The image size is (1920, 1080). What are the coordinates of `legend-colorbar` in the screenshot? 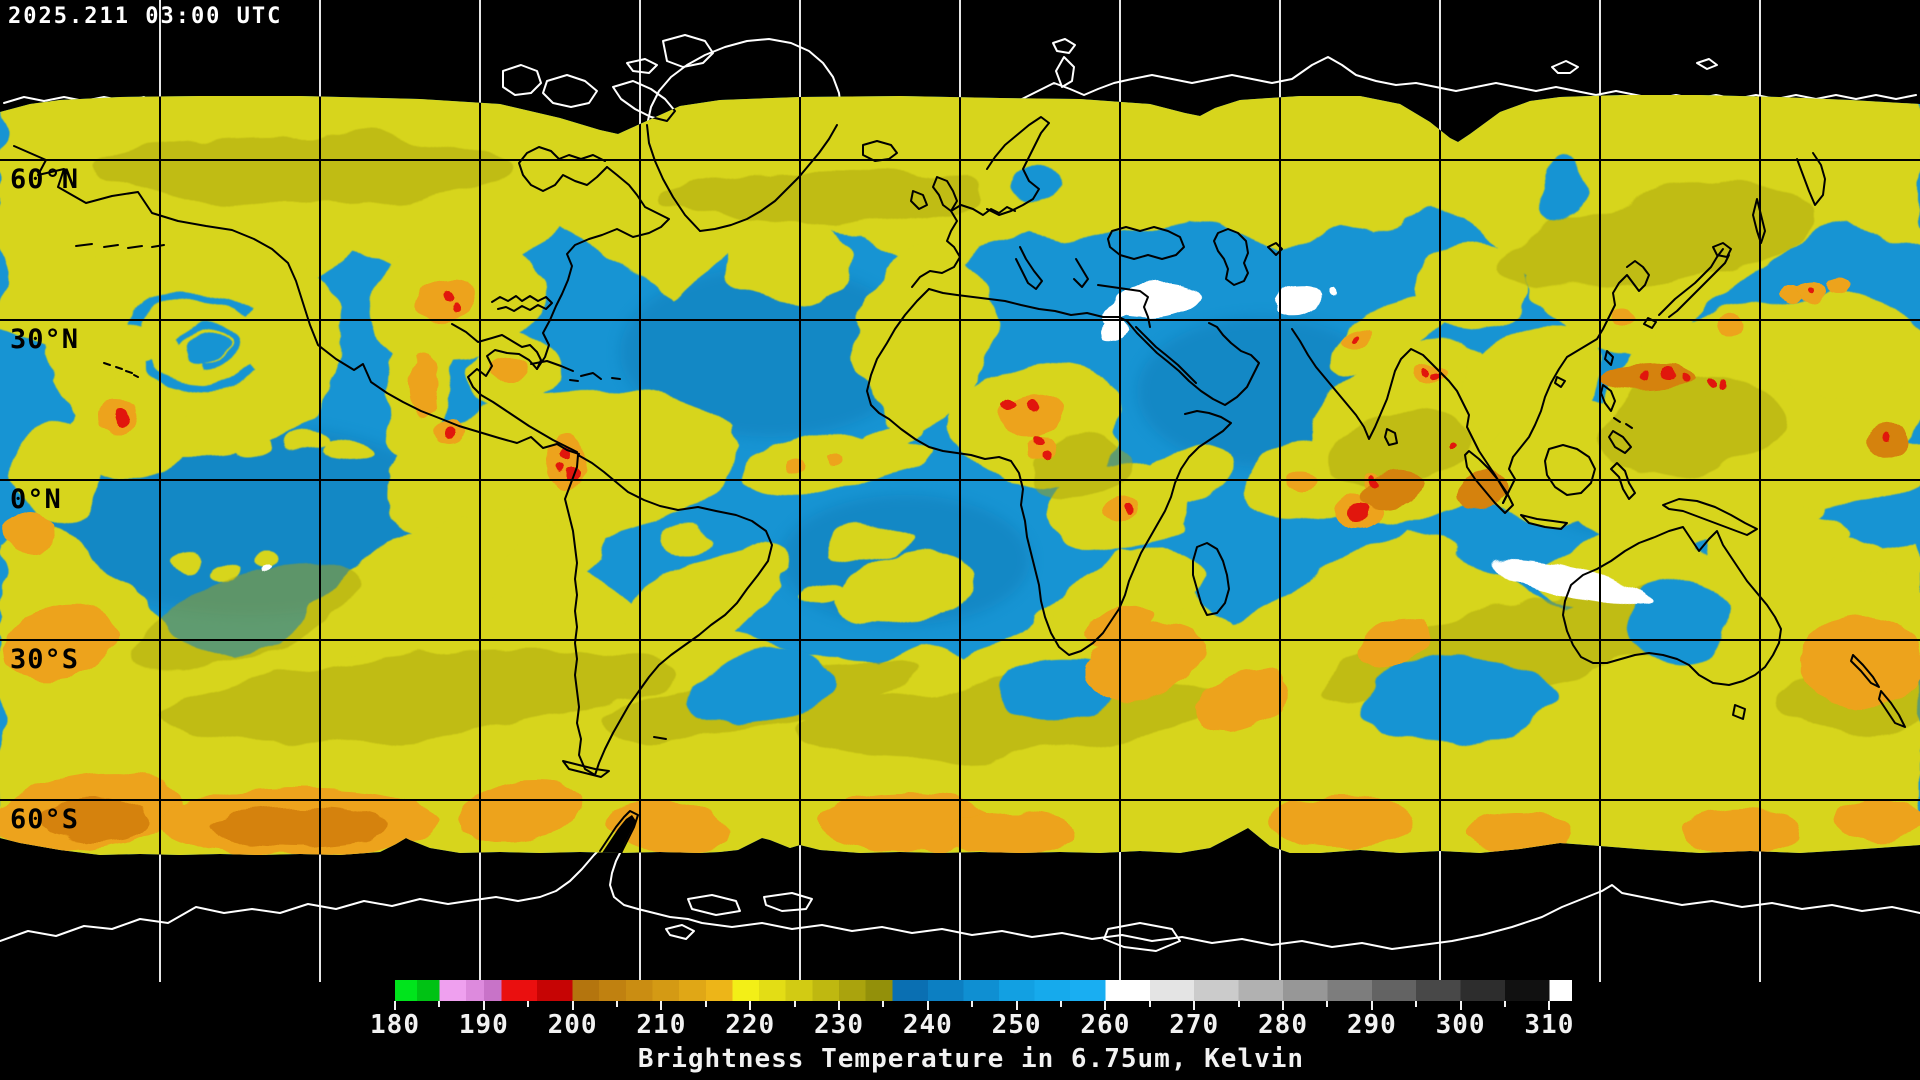 It's located at (983, 990).